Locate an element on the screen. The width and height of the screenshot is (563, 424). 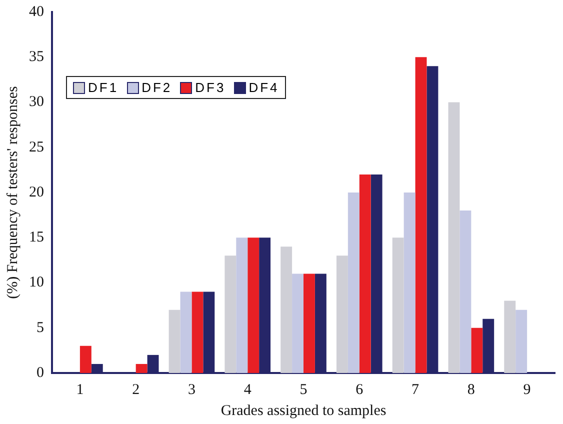
x-tick-label: 9 is located at coordinates (527, 390).